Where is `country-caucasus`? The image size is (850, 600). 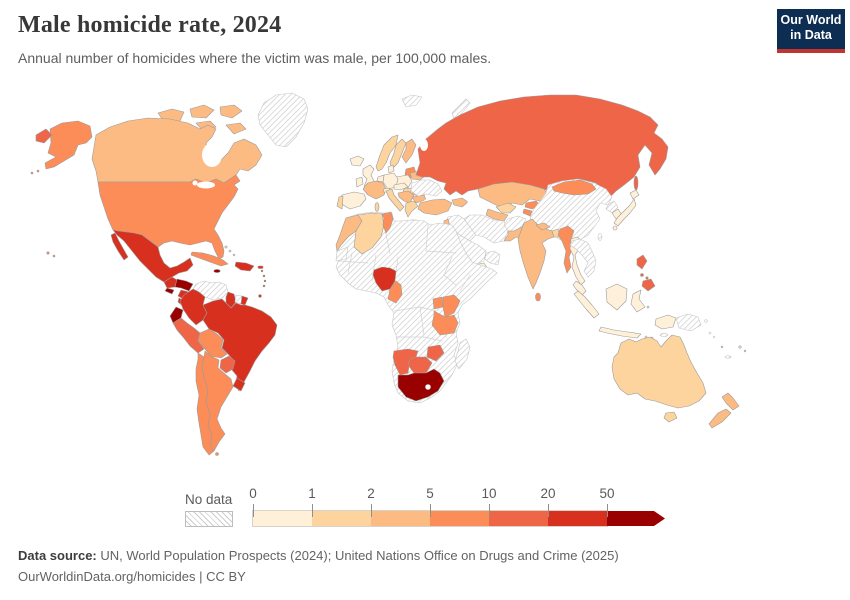 country-caucasus is located at coordinates (460, 202).